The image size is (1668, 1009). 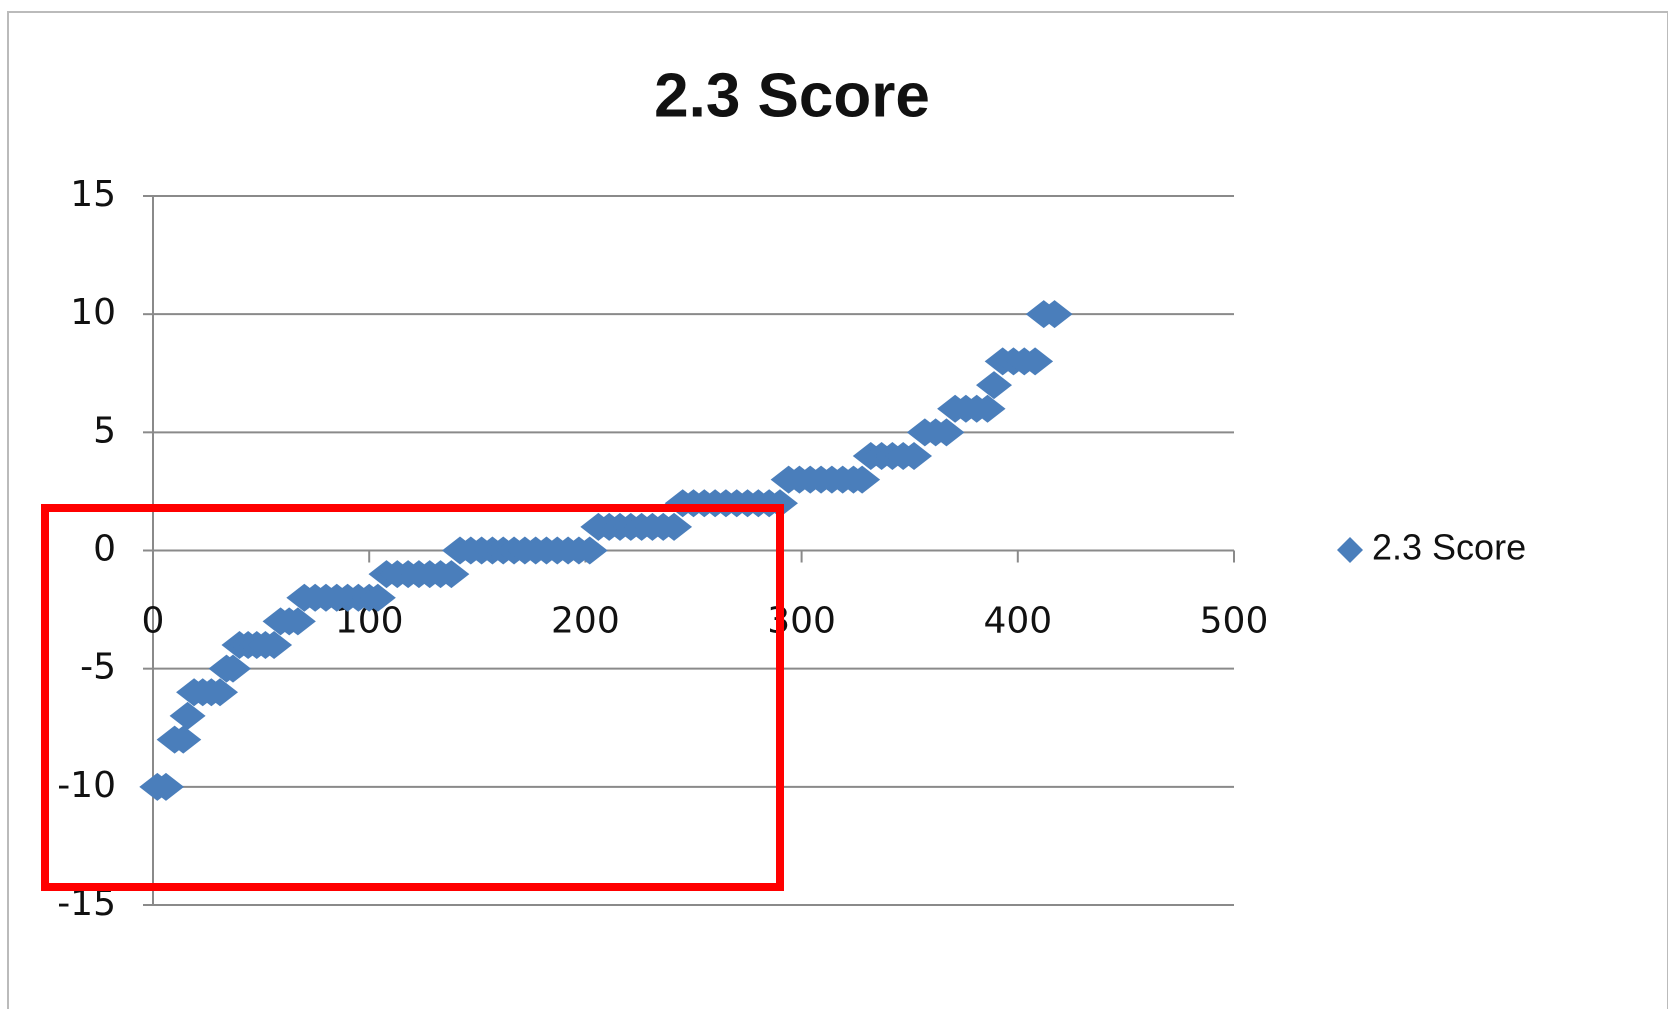 What do you see at coordinates (585, 621) in the screenshot?
I see `x-tick-label: 200` at bounding box center [585, 621].